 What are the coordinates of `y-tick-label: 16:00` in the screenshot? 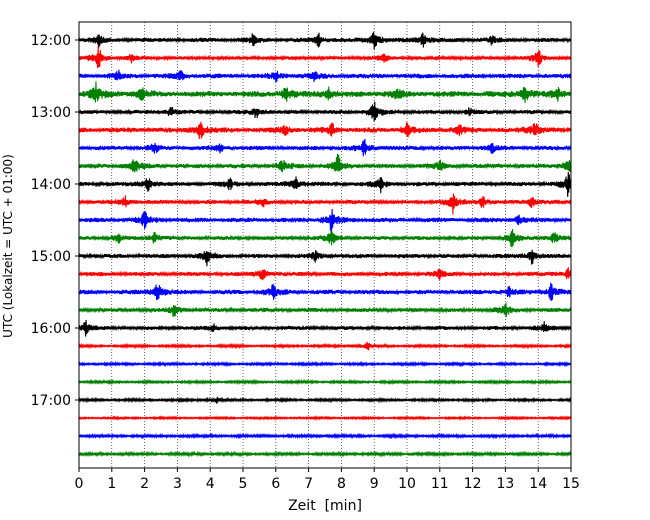 It's located at (51, 329).